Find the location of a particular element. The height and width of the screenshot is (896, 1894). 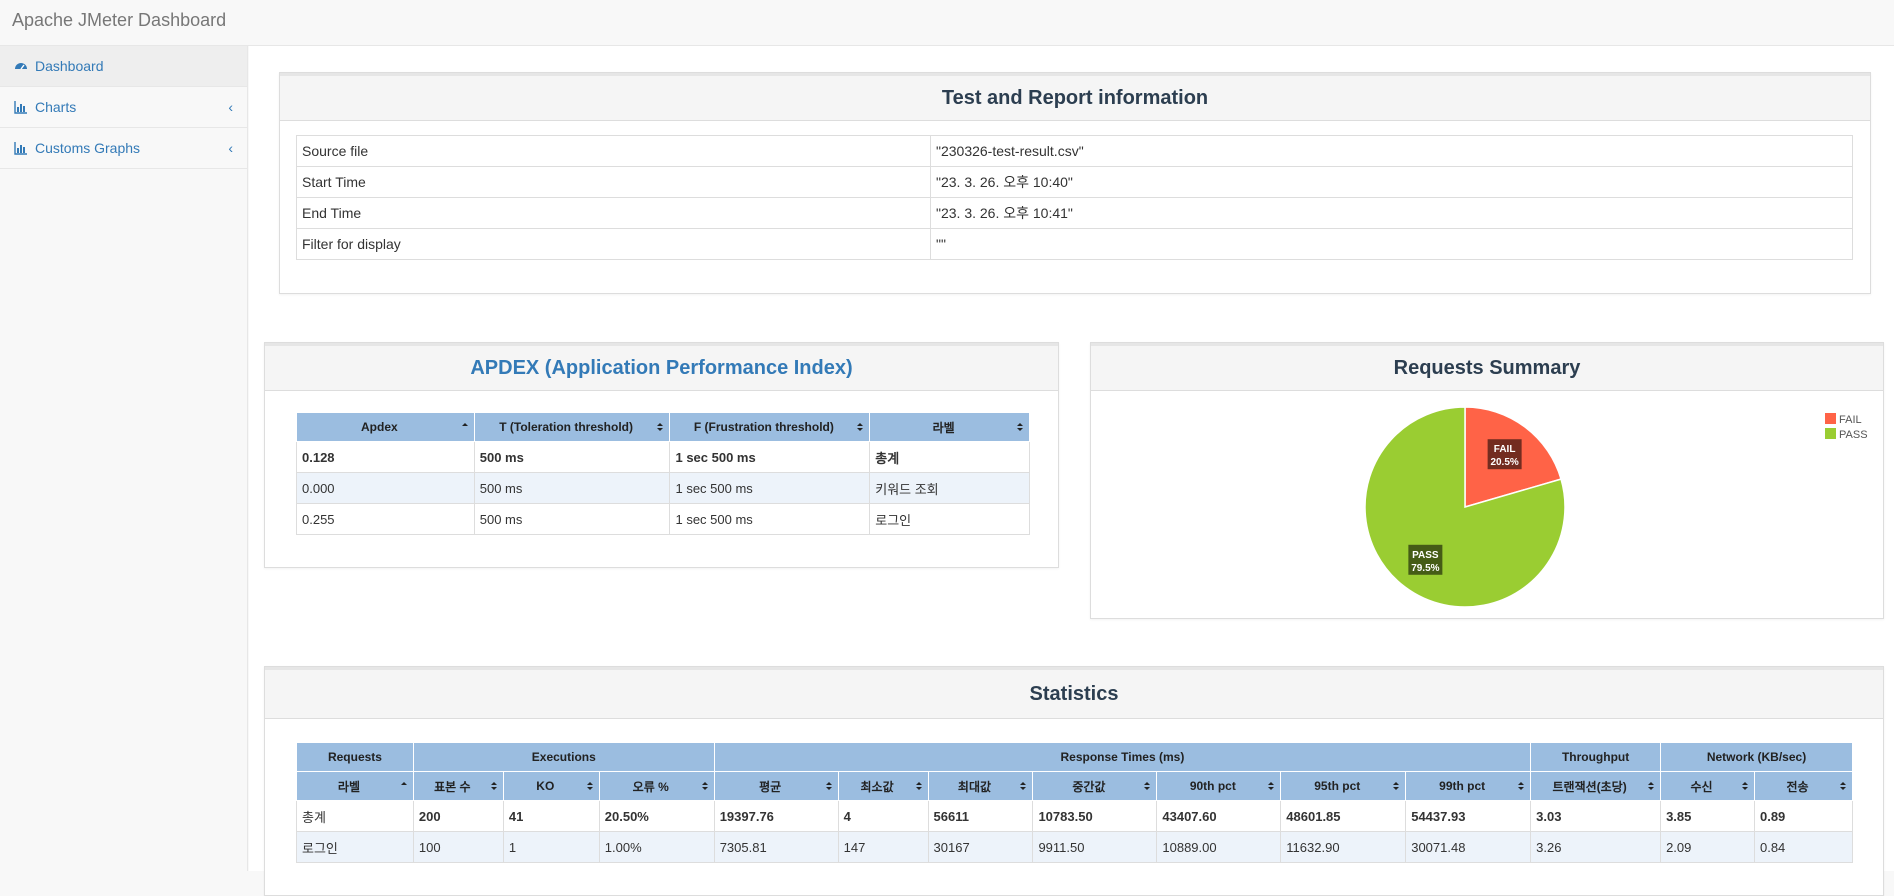

column-header: 표본 수 is located at coordinates (458, 786).